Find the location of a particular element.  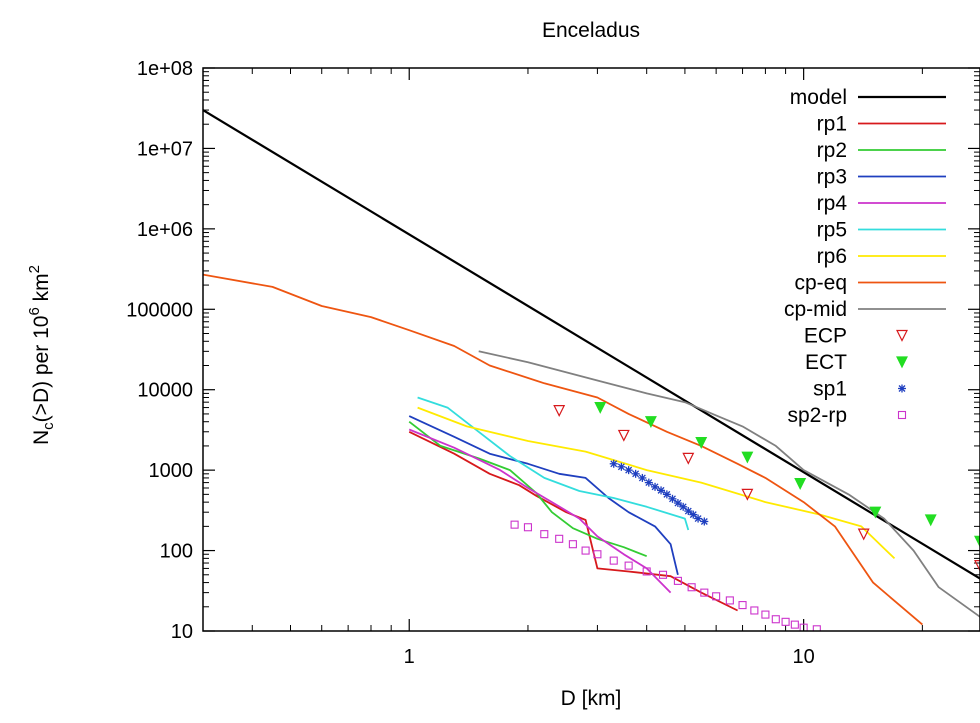

legend-label: cp-mid is located at coordinates (815, 309).